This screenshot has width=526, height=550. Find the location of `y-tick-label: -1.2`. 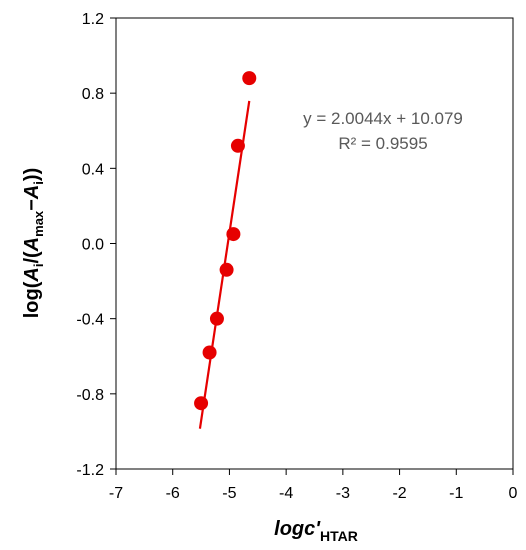

y-tick-label: -1.2 is located at coordinates (90, 470).